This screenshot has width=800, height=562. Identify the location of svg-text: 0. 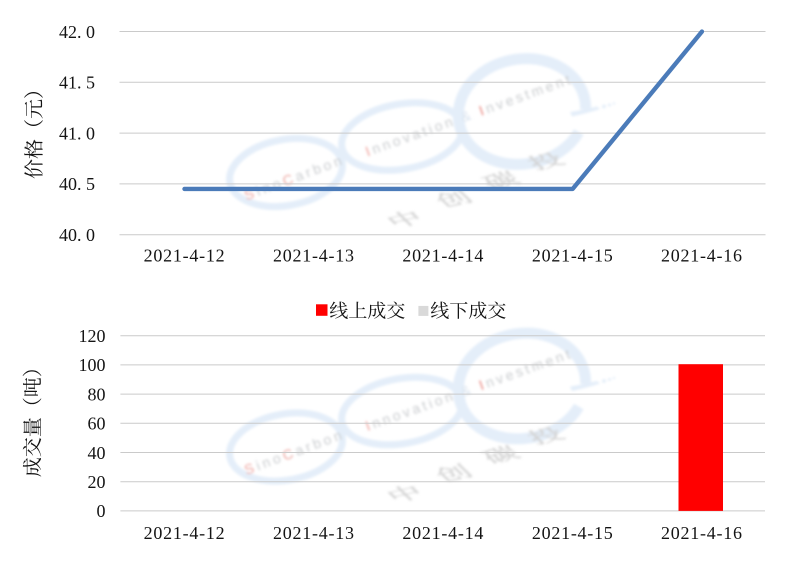
(101, 511).